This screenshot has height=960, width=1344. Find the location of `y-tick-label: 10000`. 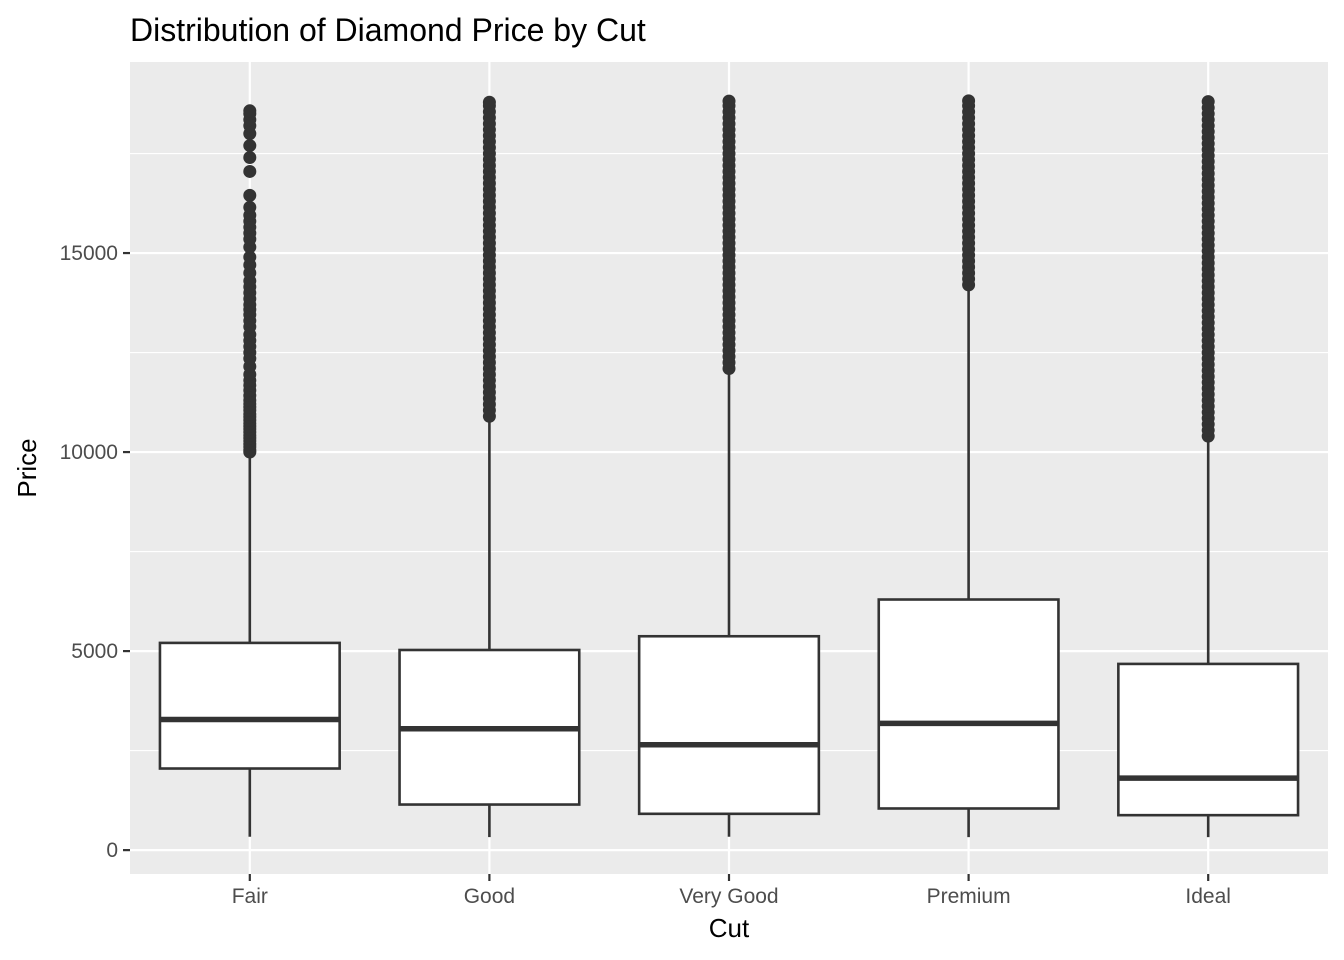

y-tick-label: 10000 is located at coordinates (89, 452).